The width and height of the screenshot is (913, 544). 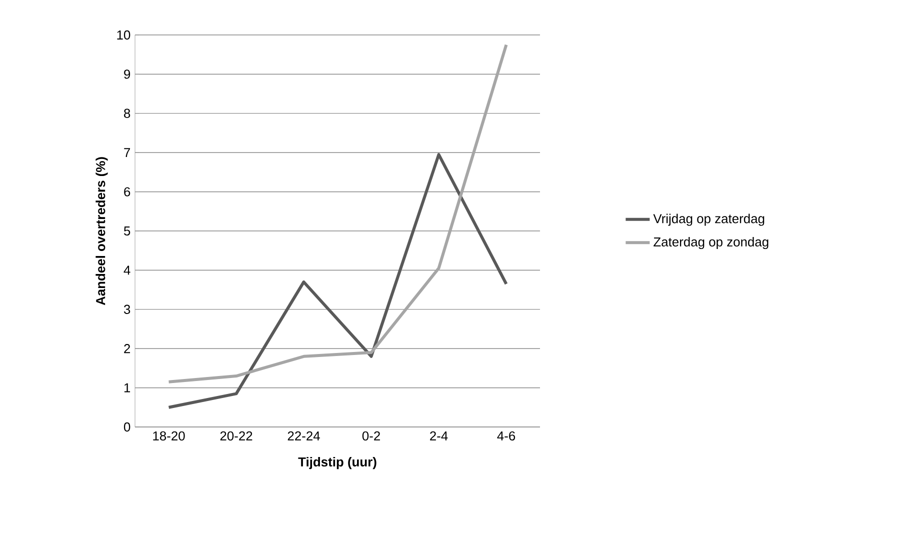 I want to click on y-tick-label: 10, so click(x=123, y=35).